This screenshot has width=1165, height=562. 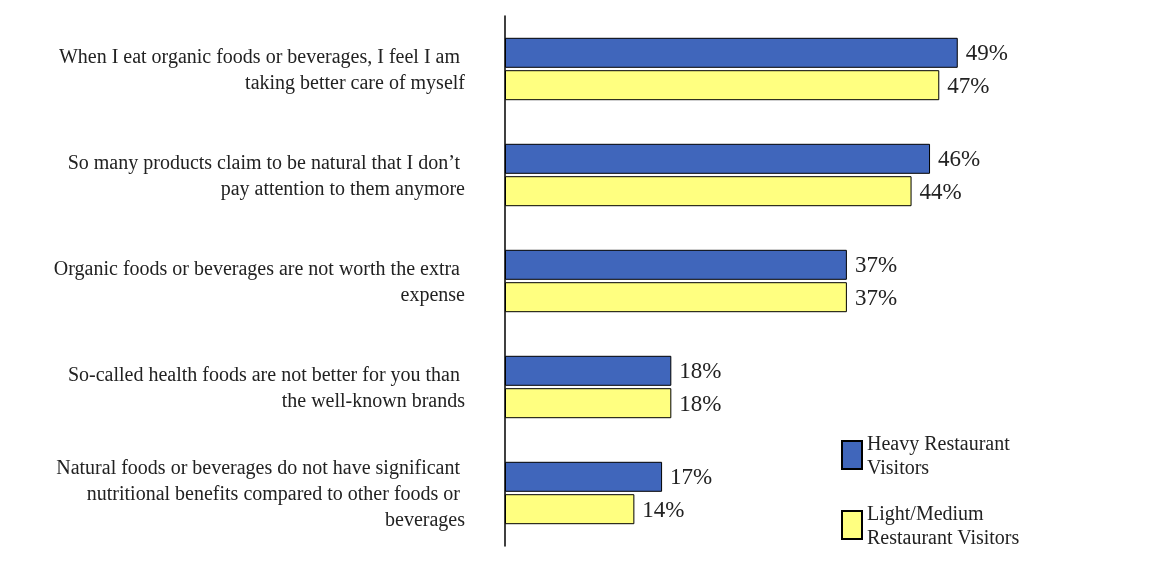 What do you see at coordinates (691, 477) in the screenshot?
I see `data-label: 17%` at bounding box center [691, 477].